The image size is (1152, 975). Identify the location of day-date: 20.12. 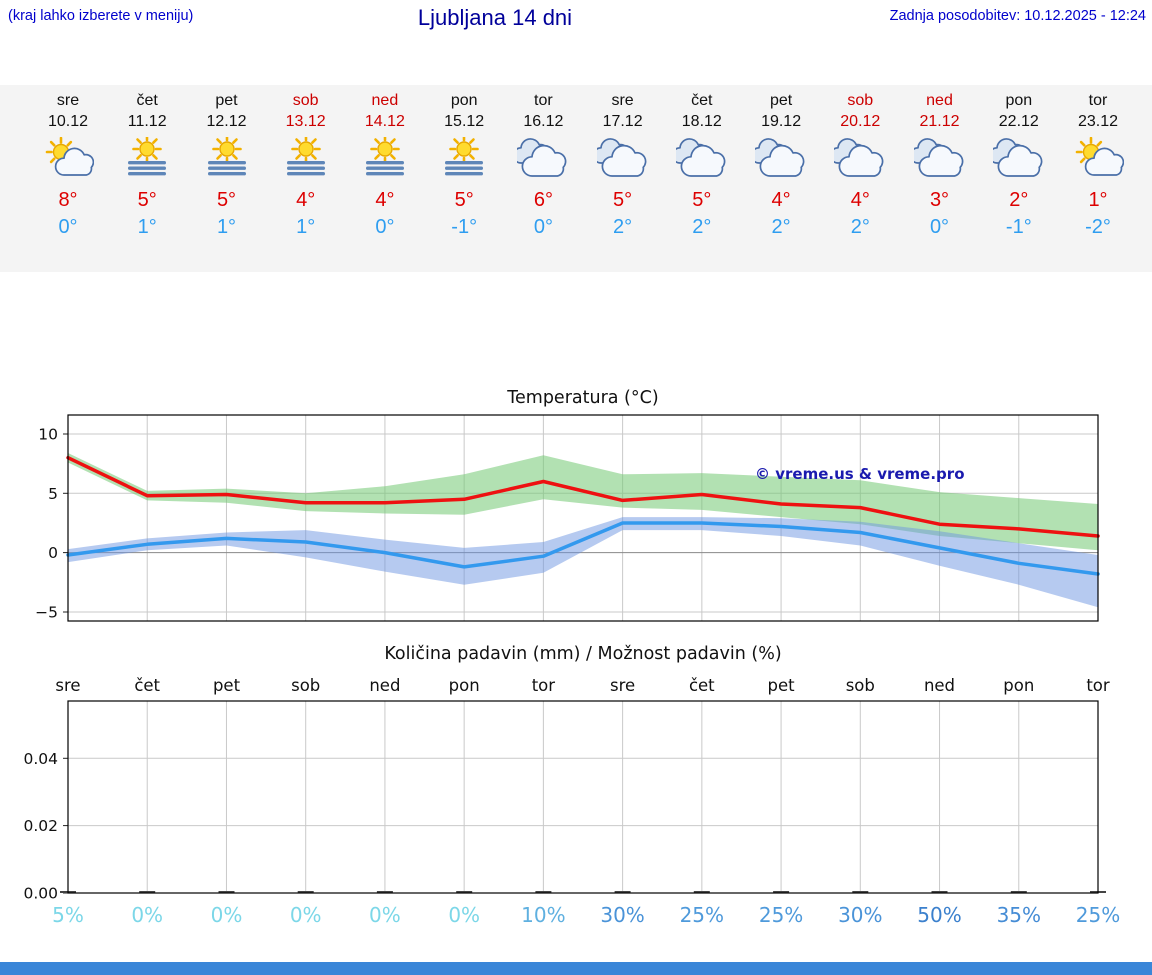
(860, 121).